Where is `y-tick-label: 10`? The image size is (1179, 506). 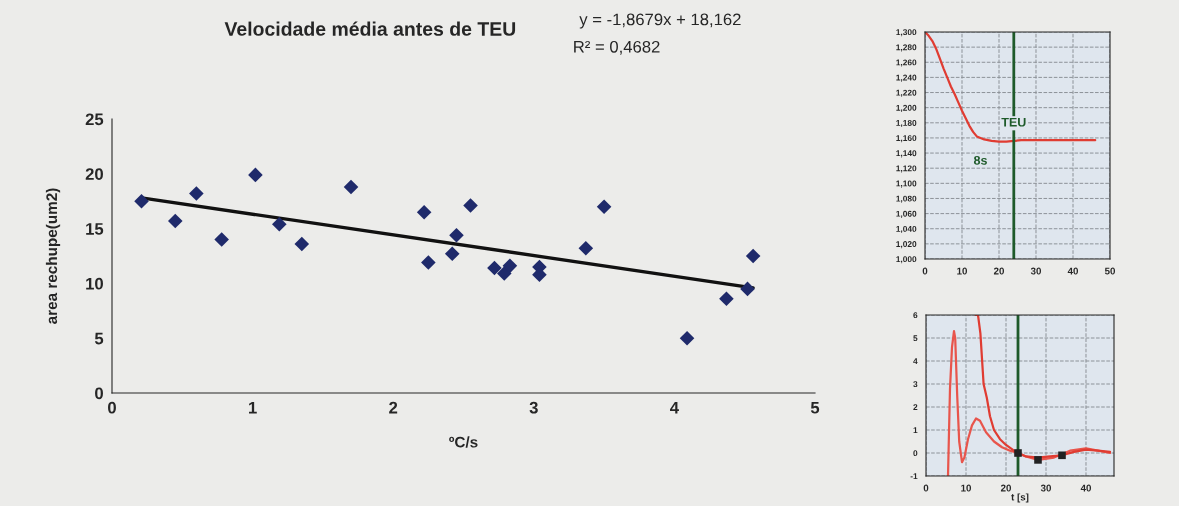 y-tick-label: 10 is located at coordinates (94, 283).